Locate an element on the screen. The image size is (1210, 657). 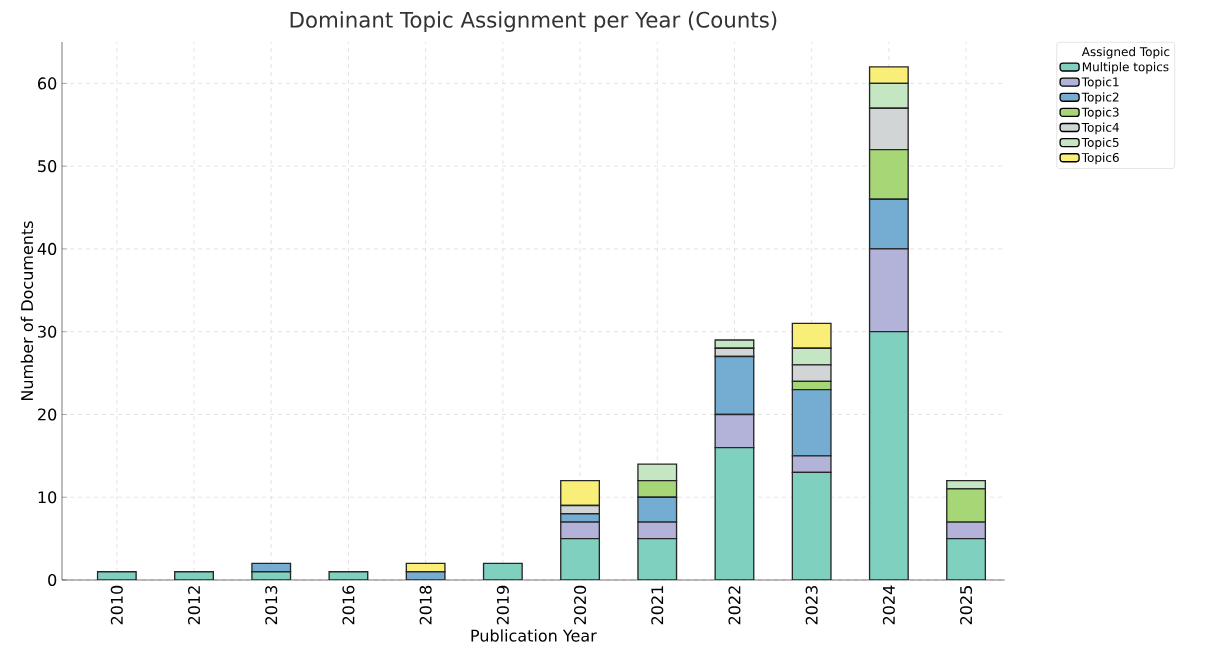
x-tick-label: 2020 is located at coordinates (580, 605).